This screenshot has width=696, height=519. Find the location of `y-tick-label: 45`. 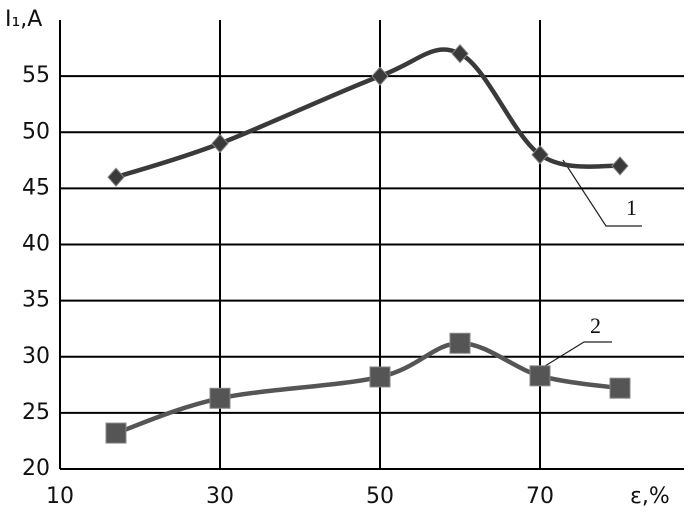

y-tick-label: 45 is located at coordinates (36, 187).